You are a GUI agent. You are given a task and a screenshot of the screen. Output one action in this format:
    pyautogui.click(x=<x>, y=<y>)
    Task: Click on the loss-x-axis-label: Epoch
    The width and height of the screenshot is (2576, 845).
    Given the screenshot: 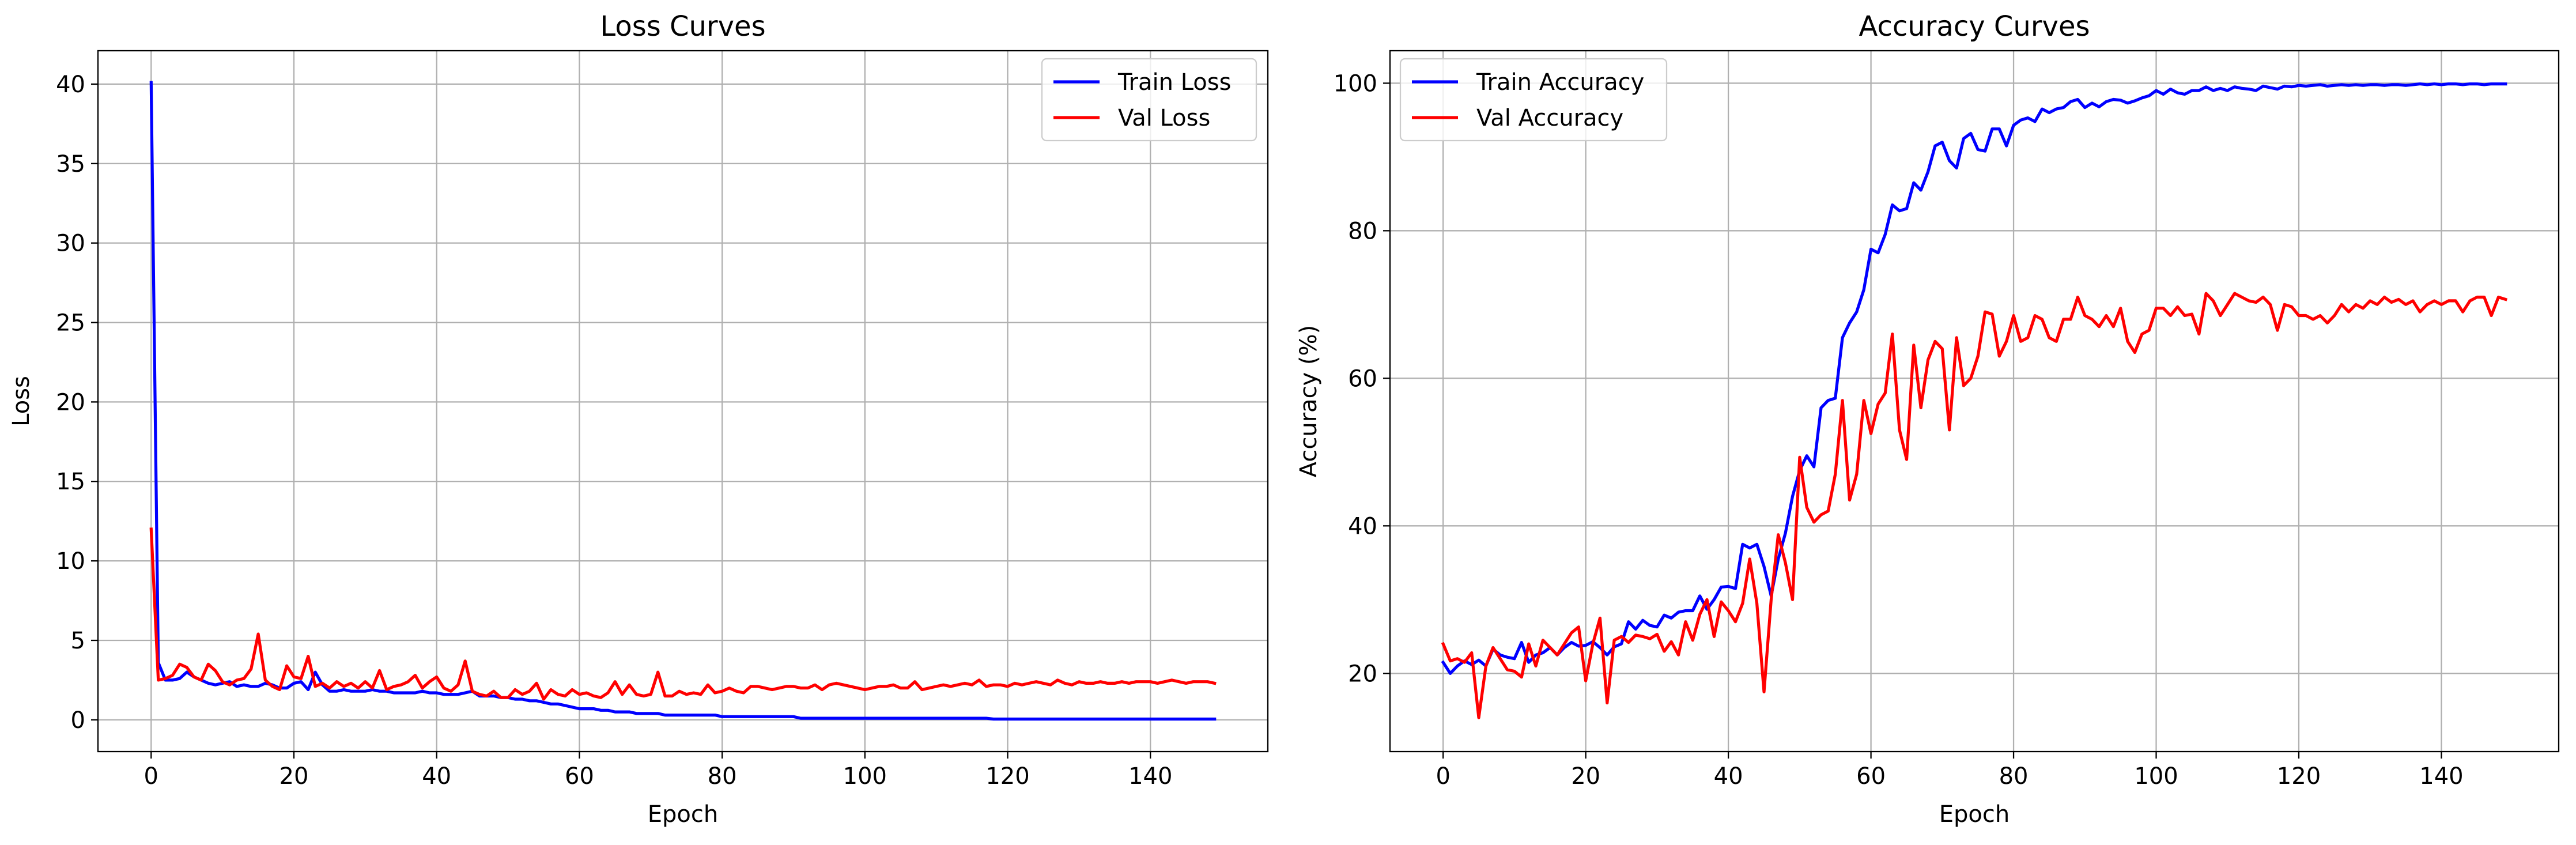 What is the action you would take?
    pyautogui.click(x=683, y=814)
    